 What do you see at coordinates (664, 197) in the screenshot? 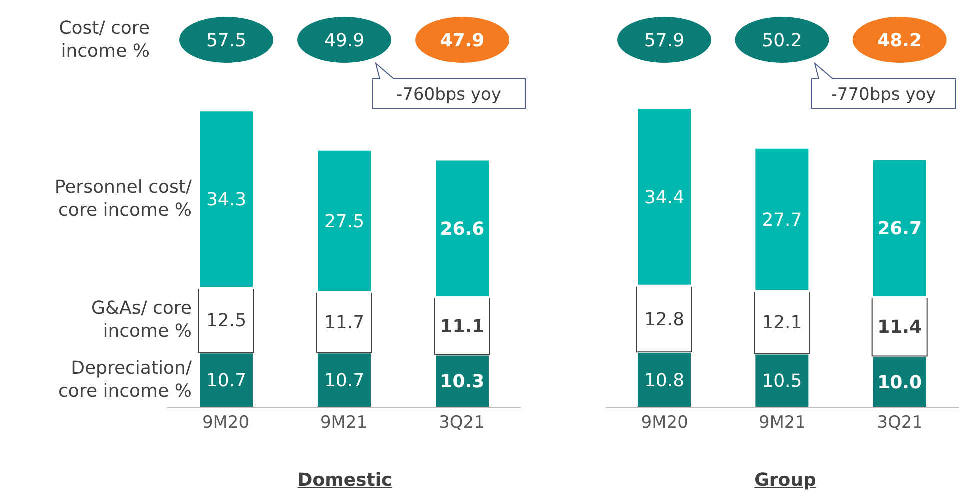
I see `data-label: 34.4` at bounding box center [664, 197].